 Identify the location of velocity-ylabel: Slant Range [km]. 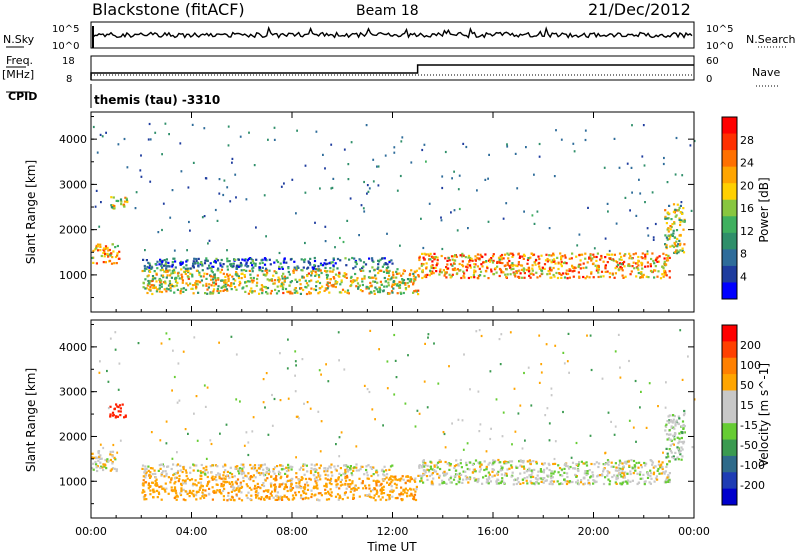
(31, 420).